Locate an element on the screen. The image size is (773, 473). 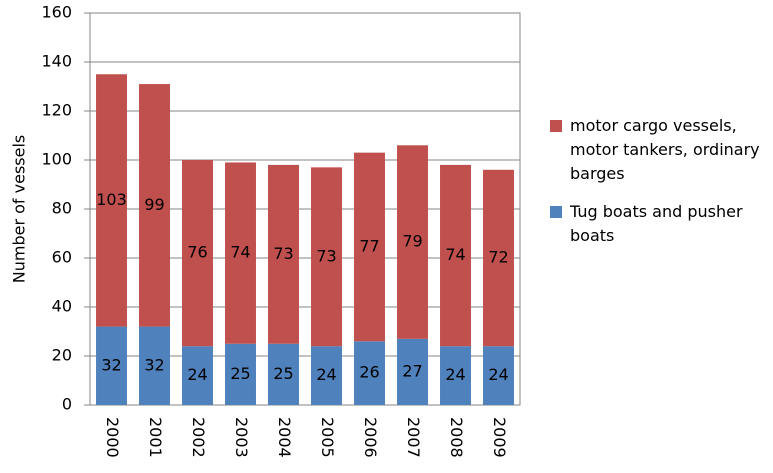
y-tick-label: 140 is located at coordinates (56, 61).